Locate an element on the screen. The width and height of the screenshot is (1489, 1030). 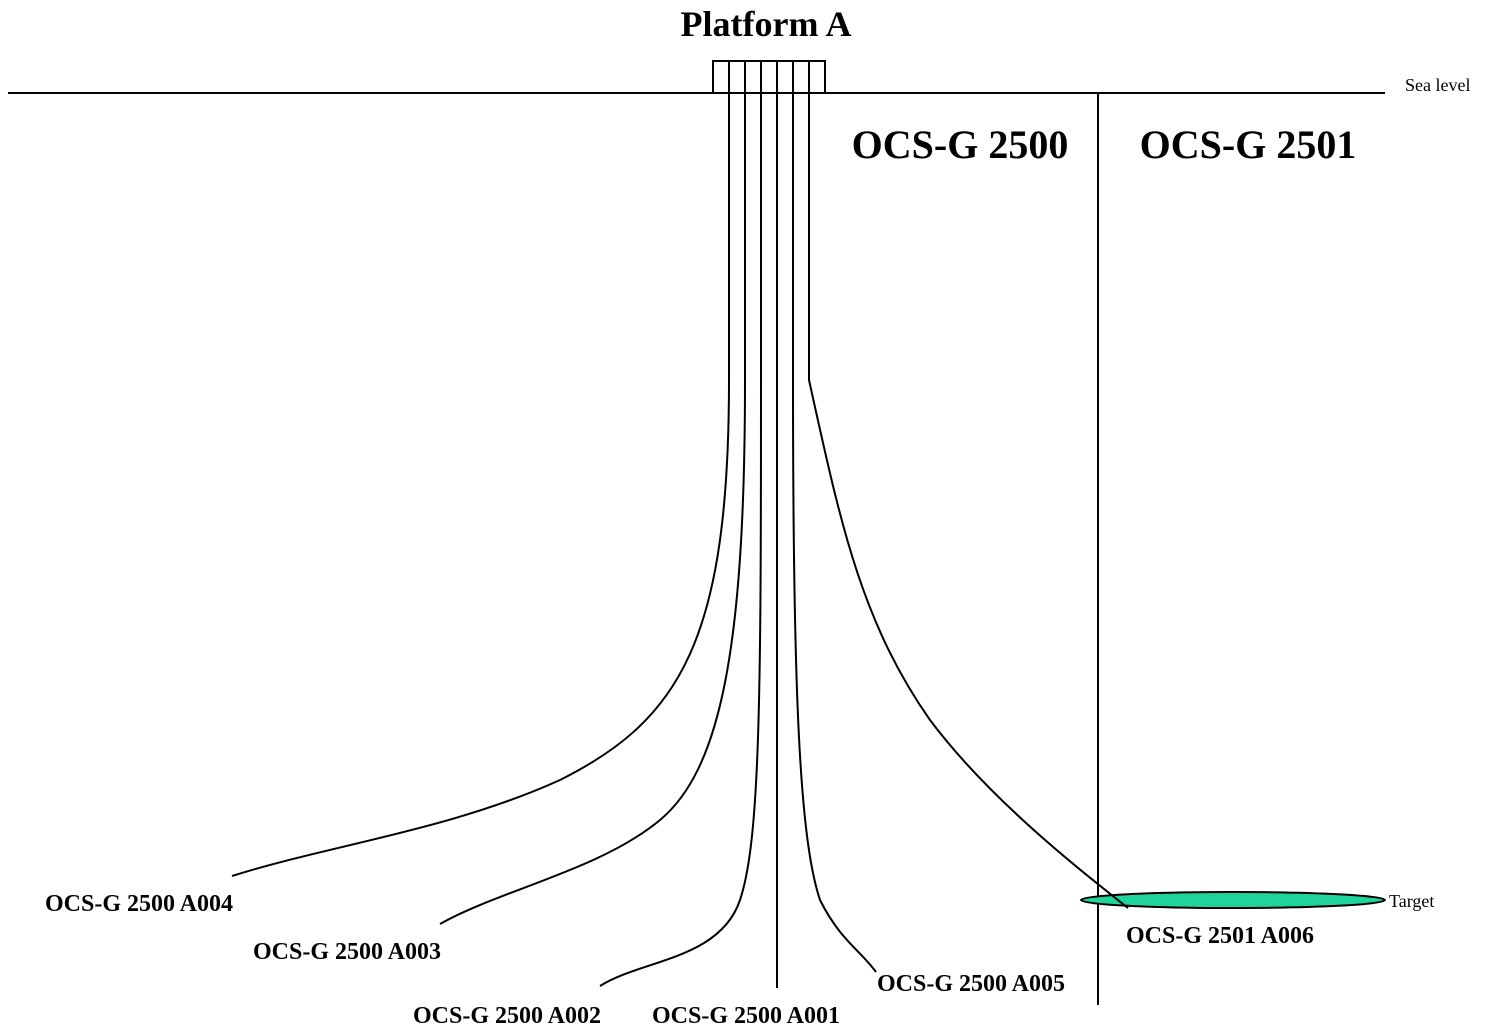
target-label: Target is located at coordinates (1411, 901).